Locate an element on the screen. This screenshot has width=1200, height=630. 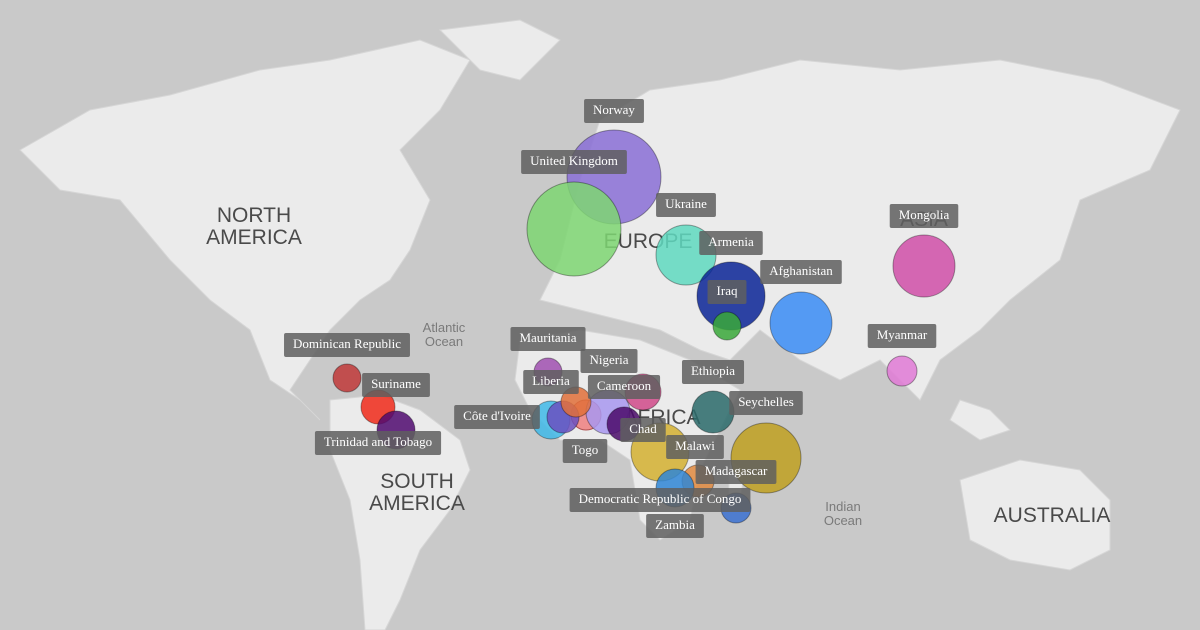
country-label: Myanmar is located at coordinates (902, 334).